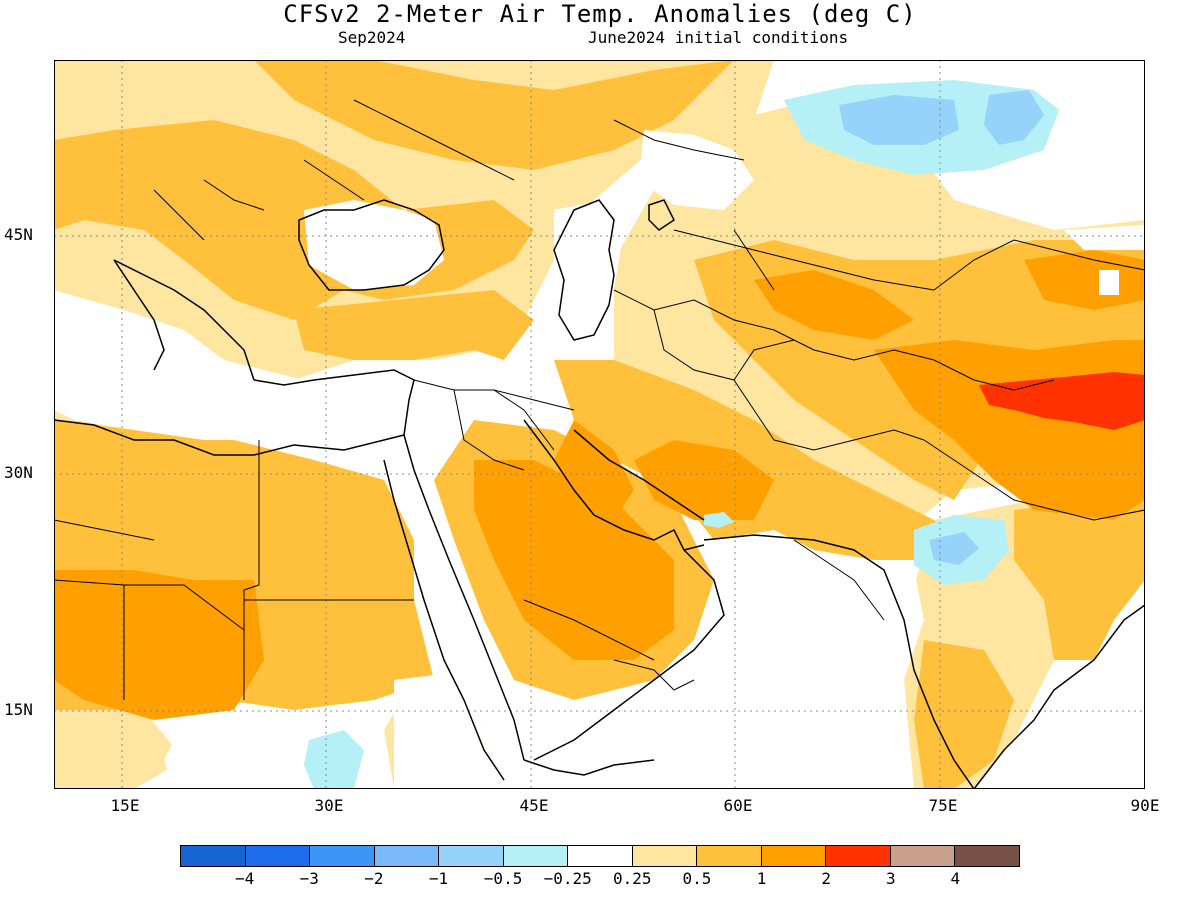  I want to click on lon-label-90e: 90E, so click(1145, 805).